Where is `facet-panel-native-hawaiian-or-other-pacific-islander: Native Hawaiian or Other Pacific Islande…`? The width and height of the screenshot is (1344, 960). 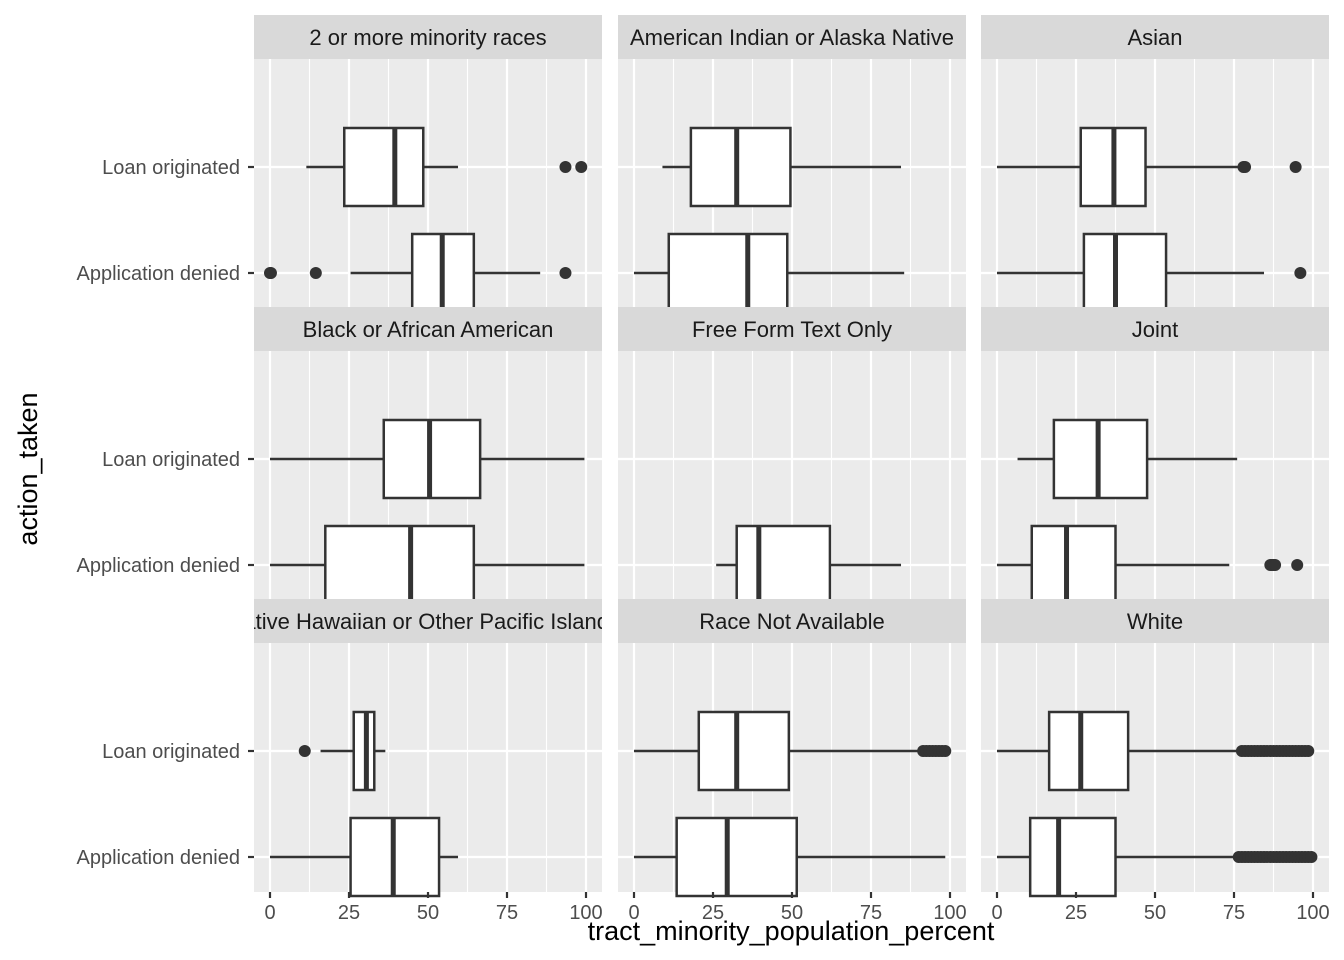 facet-panel-native-hawaiian-or-other-pacific-islander: Native Hawaiian or Other Pacific Islande… is located at coordinates (427, 748).